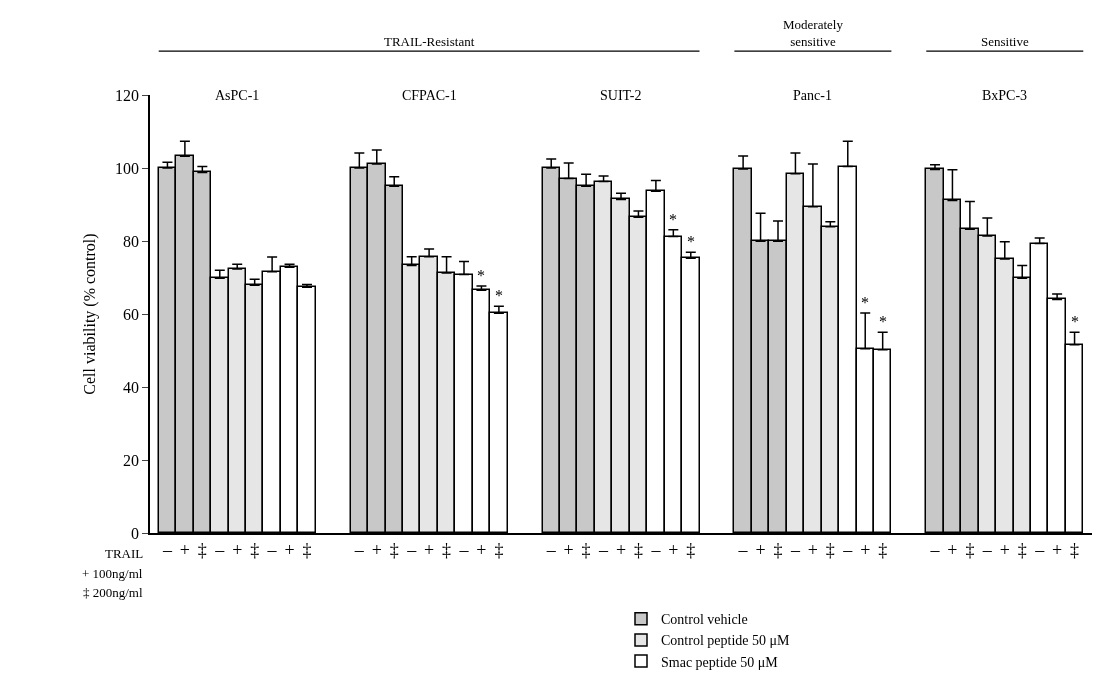 This screenshot has width=1102, height=698. What do you see at coordinates (237, 95) in the screenshot?
I see `annotation: AsPC-1` at bounding box center [237, 95].